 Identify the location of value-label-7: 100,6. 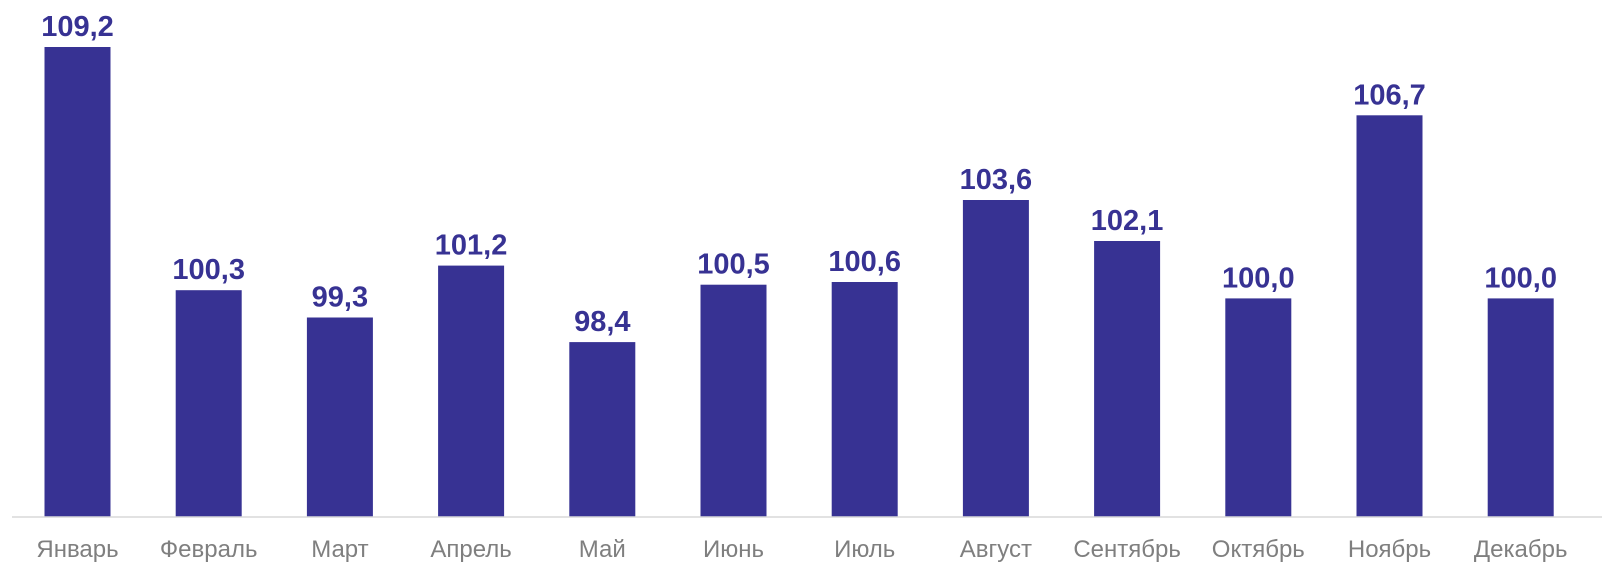
(864, 262).